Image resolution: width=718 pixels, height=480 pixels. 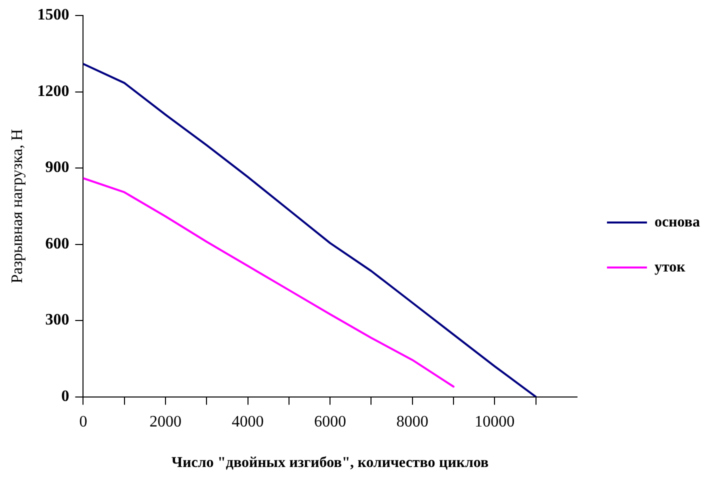 I want to click on legend-label: основа, so click(x=677, y=222).